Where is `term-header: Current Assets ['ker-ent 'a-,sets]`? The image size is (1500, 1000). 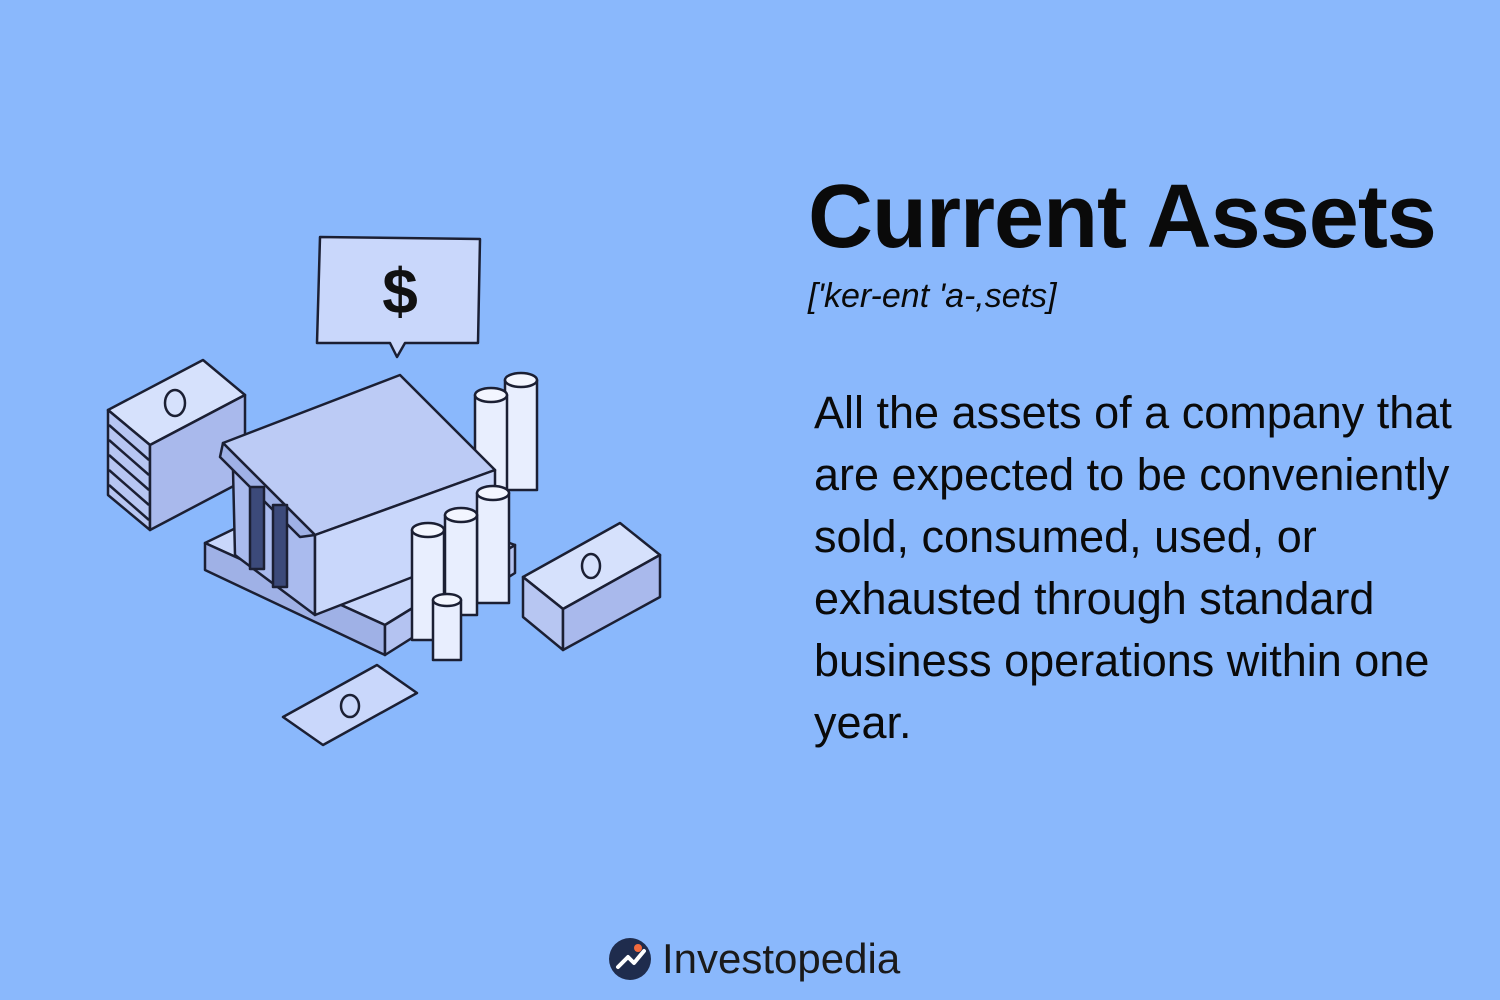
term-header: Current Assets ['ker-ent 'a-,sets] is located at coordinates (1138, 243).